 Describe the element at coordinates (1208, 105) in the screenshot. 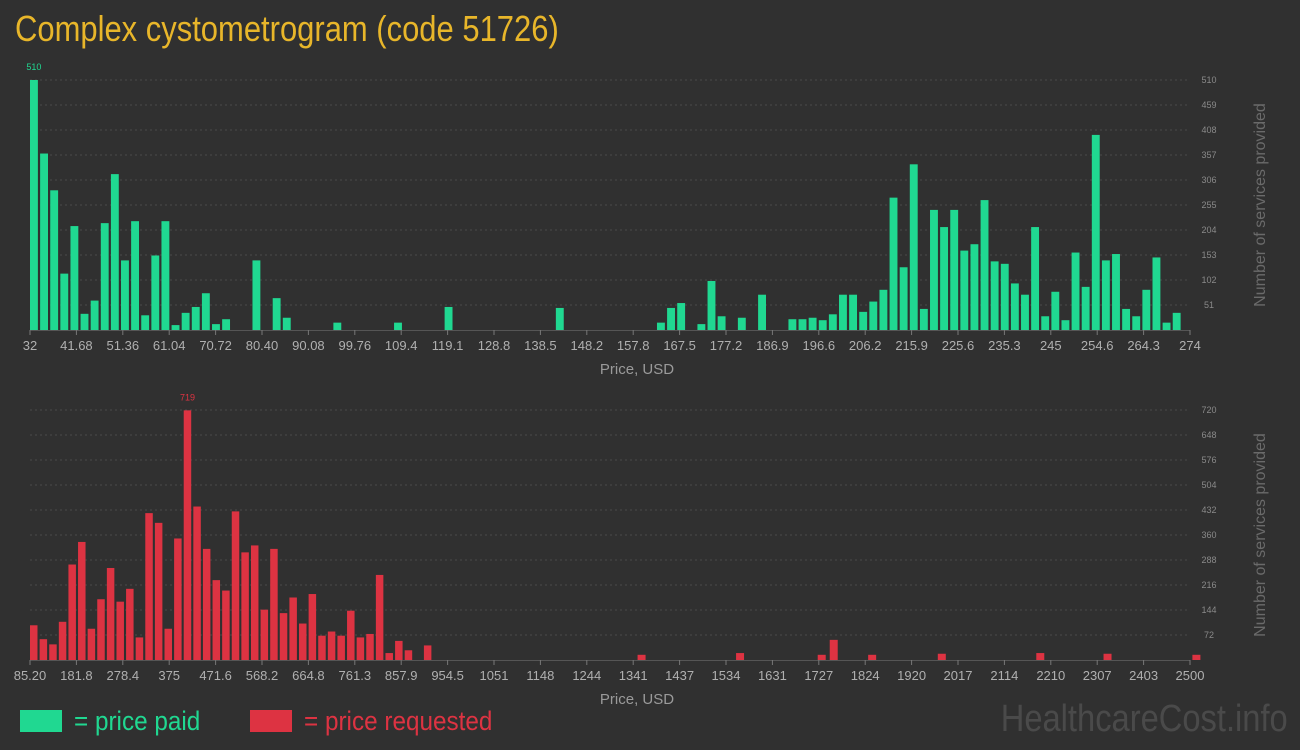

I see `y-tick-label: 459` at that location.